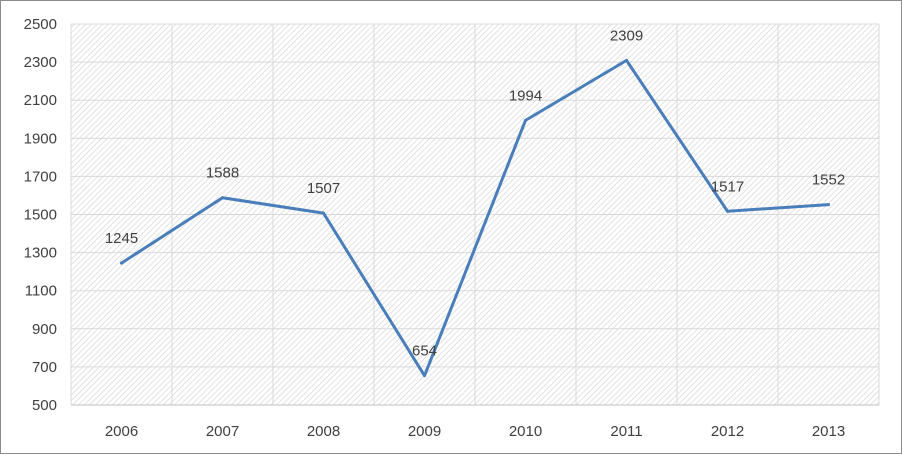  What do you see at coordinates (626, 431) in the screenshot?
I see `x-tick-label: 2011` at bounding box center [626, 431].